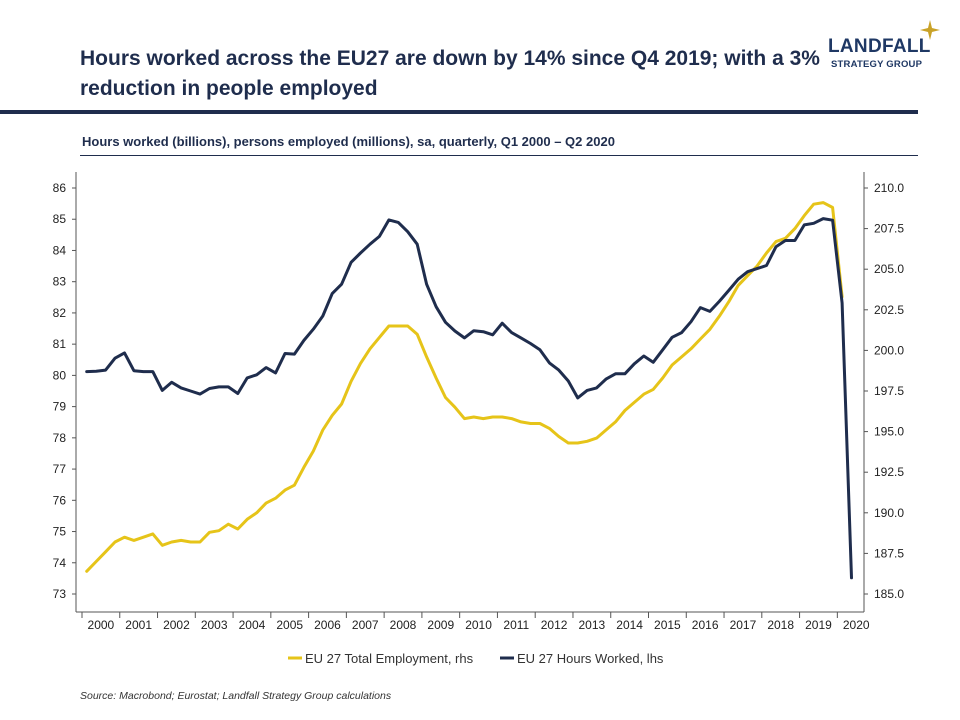 This screenshot has width=960, height=720. What do you see at coordinates (889, 553) in the screenshot?
I see `y-right-tick-label: 187.5` at bounding box center [889, 553].